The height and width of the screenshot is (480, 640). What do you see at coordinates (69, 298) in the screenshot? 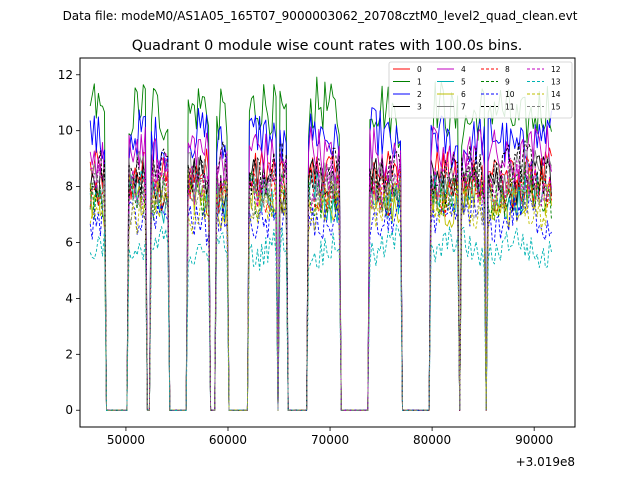
I see `y-tick-label: 4` at bounding box center [69, 298].